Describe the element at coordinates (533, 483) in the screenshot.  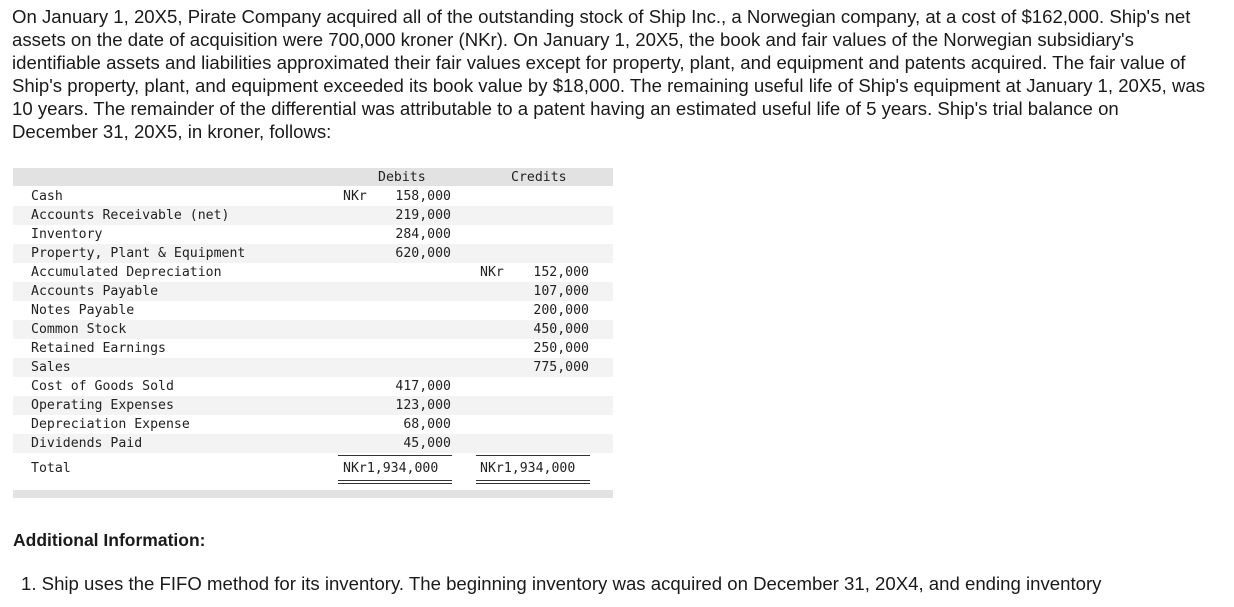
I see `credit-total-double-rule-bottom` at that location.